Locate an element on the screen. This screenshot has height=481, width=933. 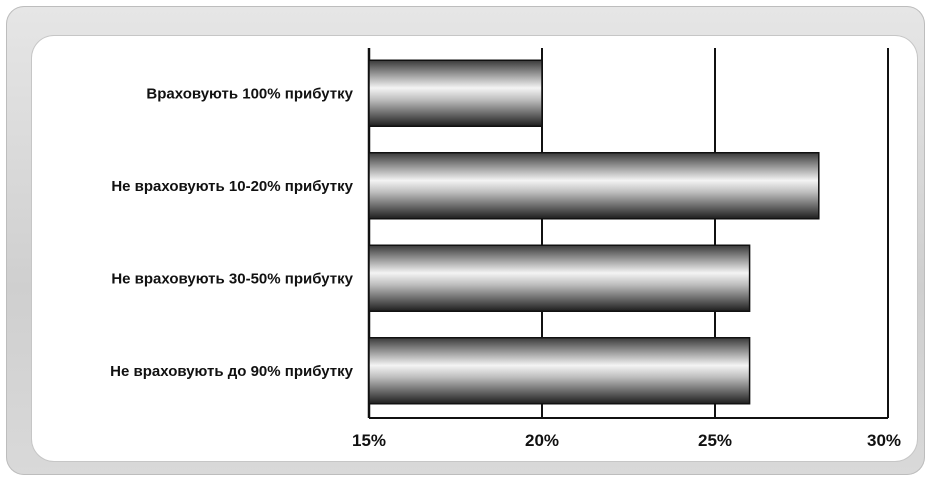
x-tick-label-15: 15% is located at coordinates (369, 440).